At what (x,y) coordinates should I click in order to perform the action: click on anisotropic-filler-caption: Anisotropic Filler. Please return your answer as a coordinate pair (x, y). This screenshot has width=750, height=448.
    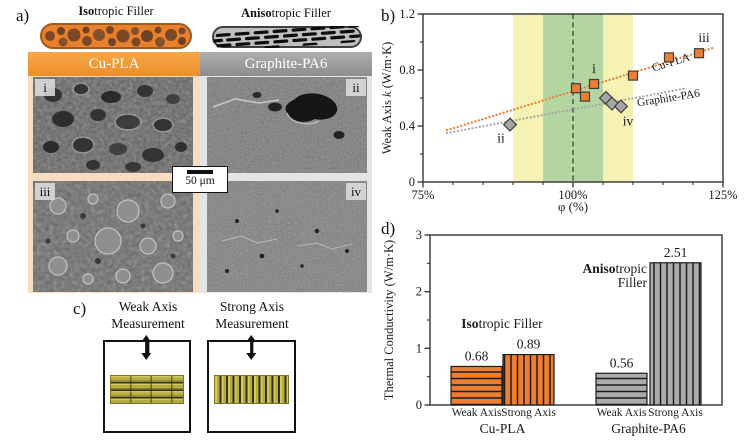
    Looking at the image, I should click on (286, 13).